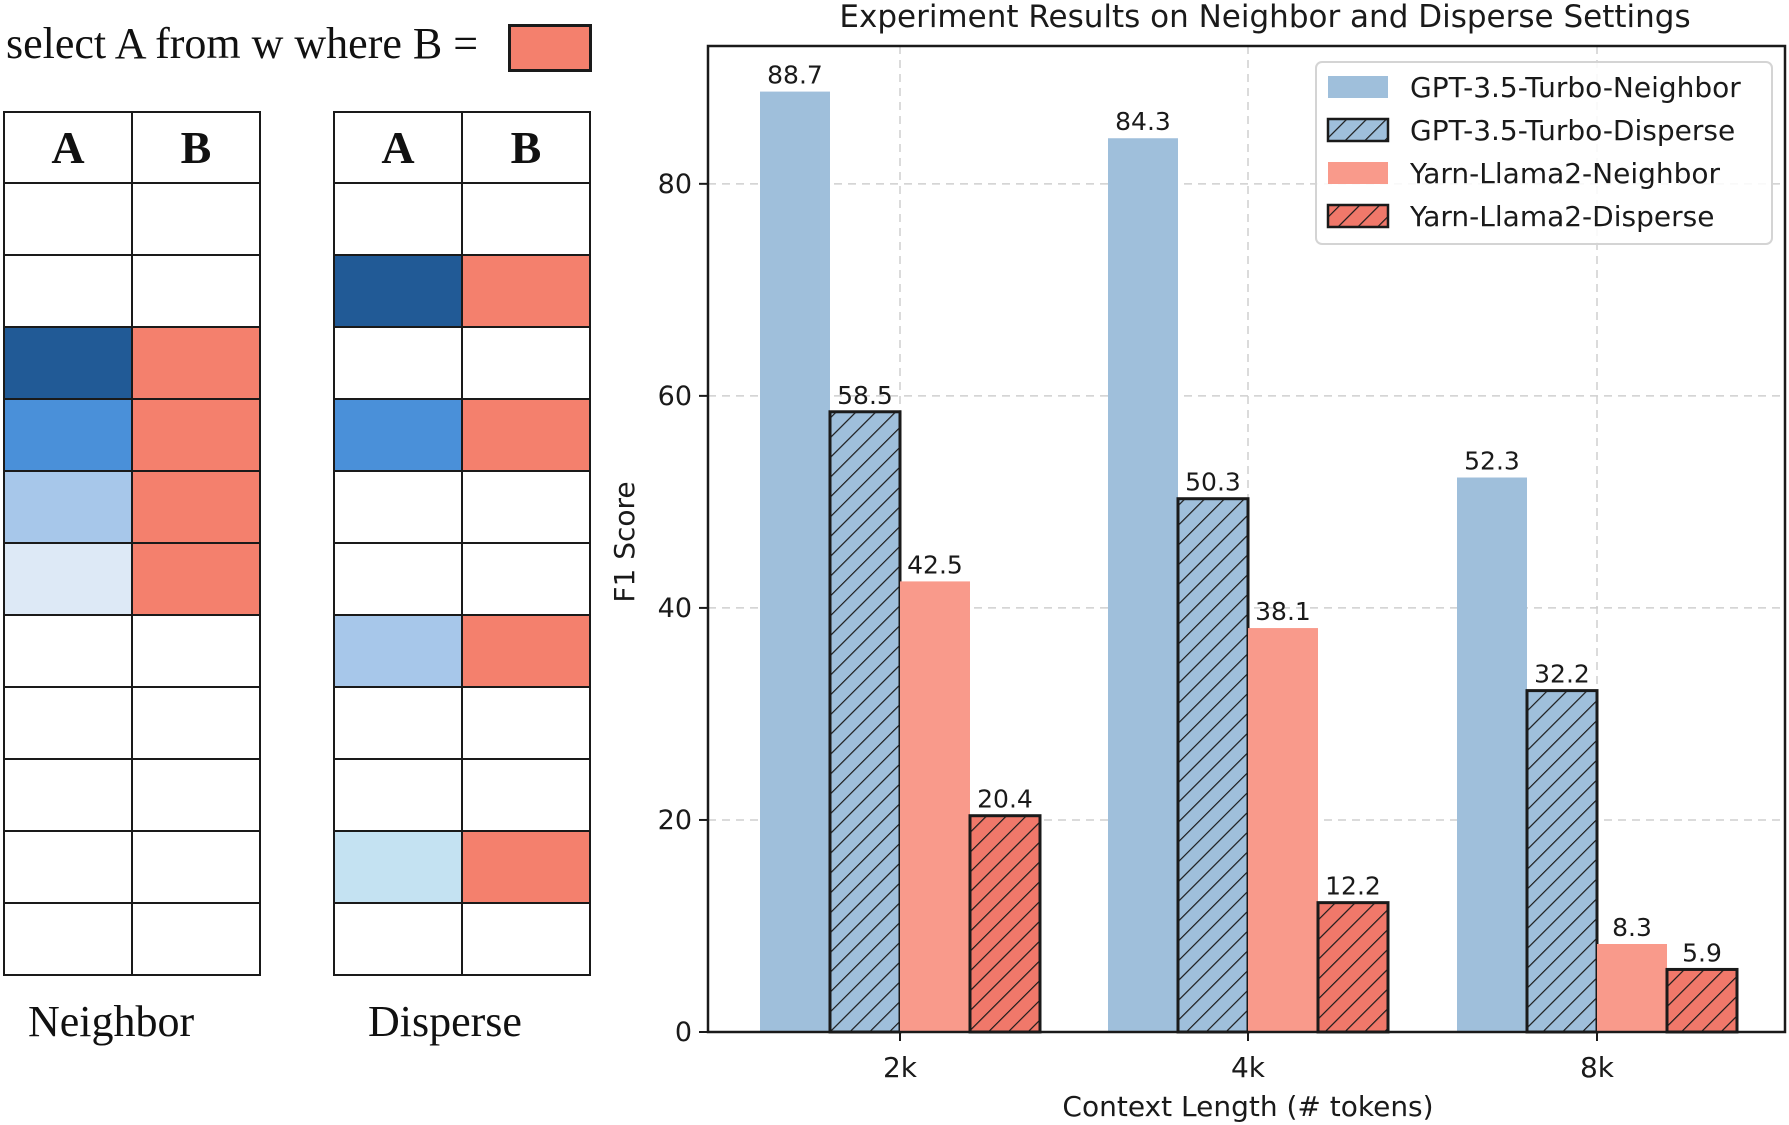  Describe the element at coordinates (900, 1067) in the screenshot. I see `x-tick-label: 2k` at that location.